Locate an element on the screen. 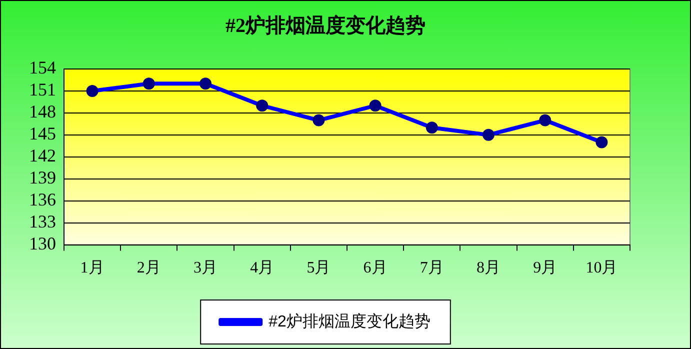 The height and width of the screenshot is (349, 691). y-tick-label: 154 is located at coordinates (42, 68).